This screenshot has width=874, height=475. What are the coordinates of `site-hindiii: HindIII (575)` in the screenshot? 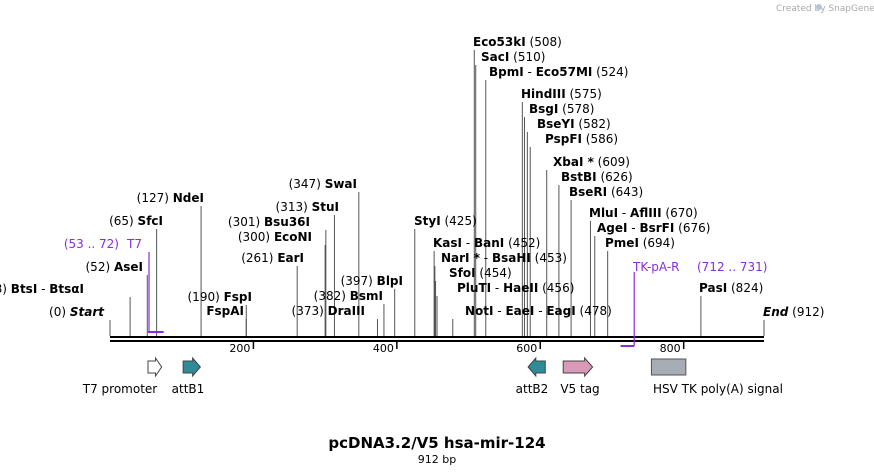 It's located at (561, 94).